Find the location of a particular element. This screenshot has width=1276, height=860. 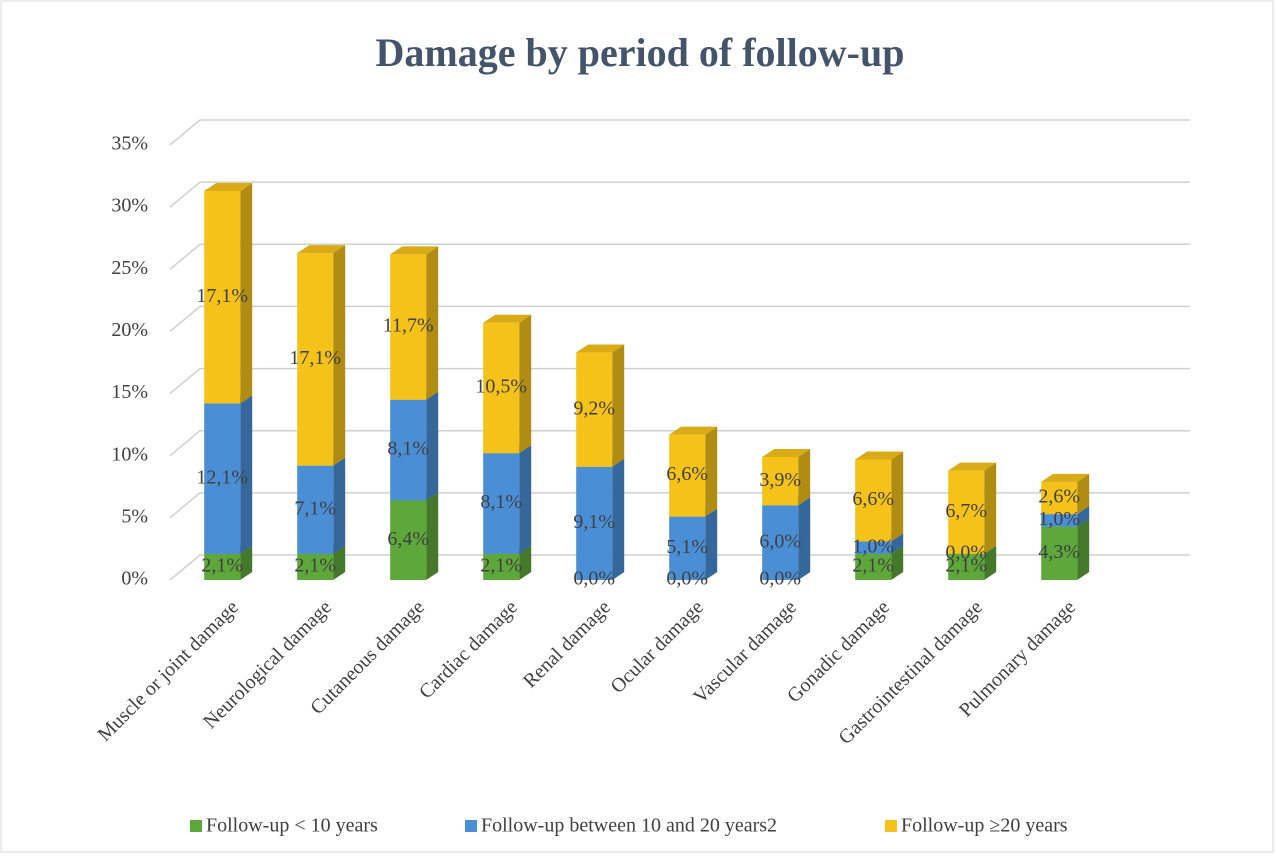

y-tick-label: 30% is located at coordinates (129, 206).